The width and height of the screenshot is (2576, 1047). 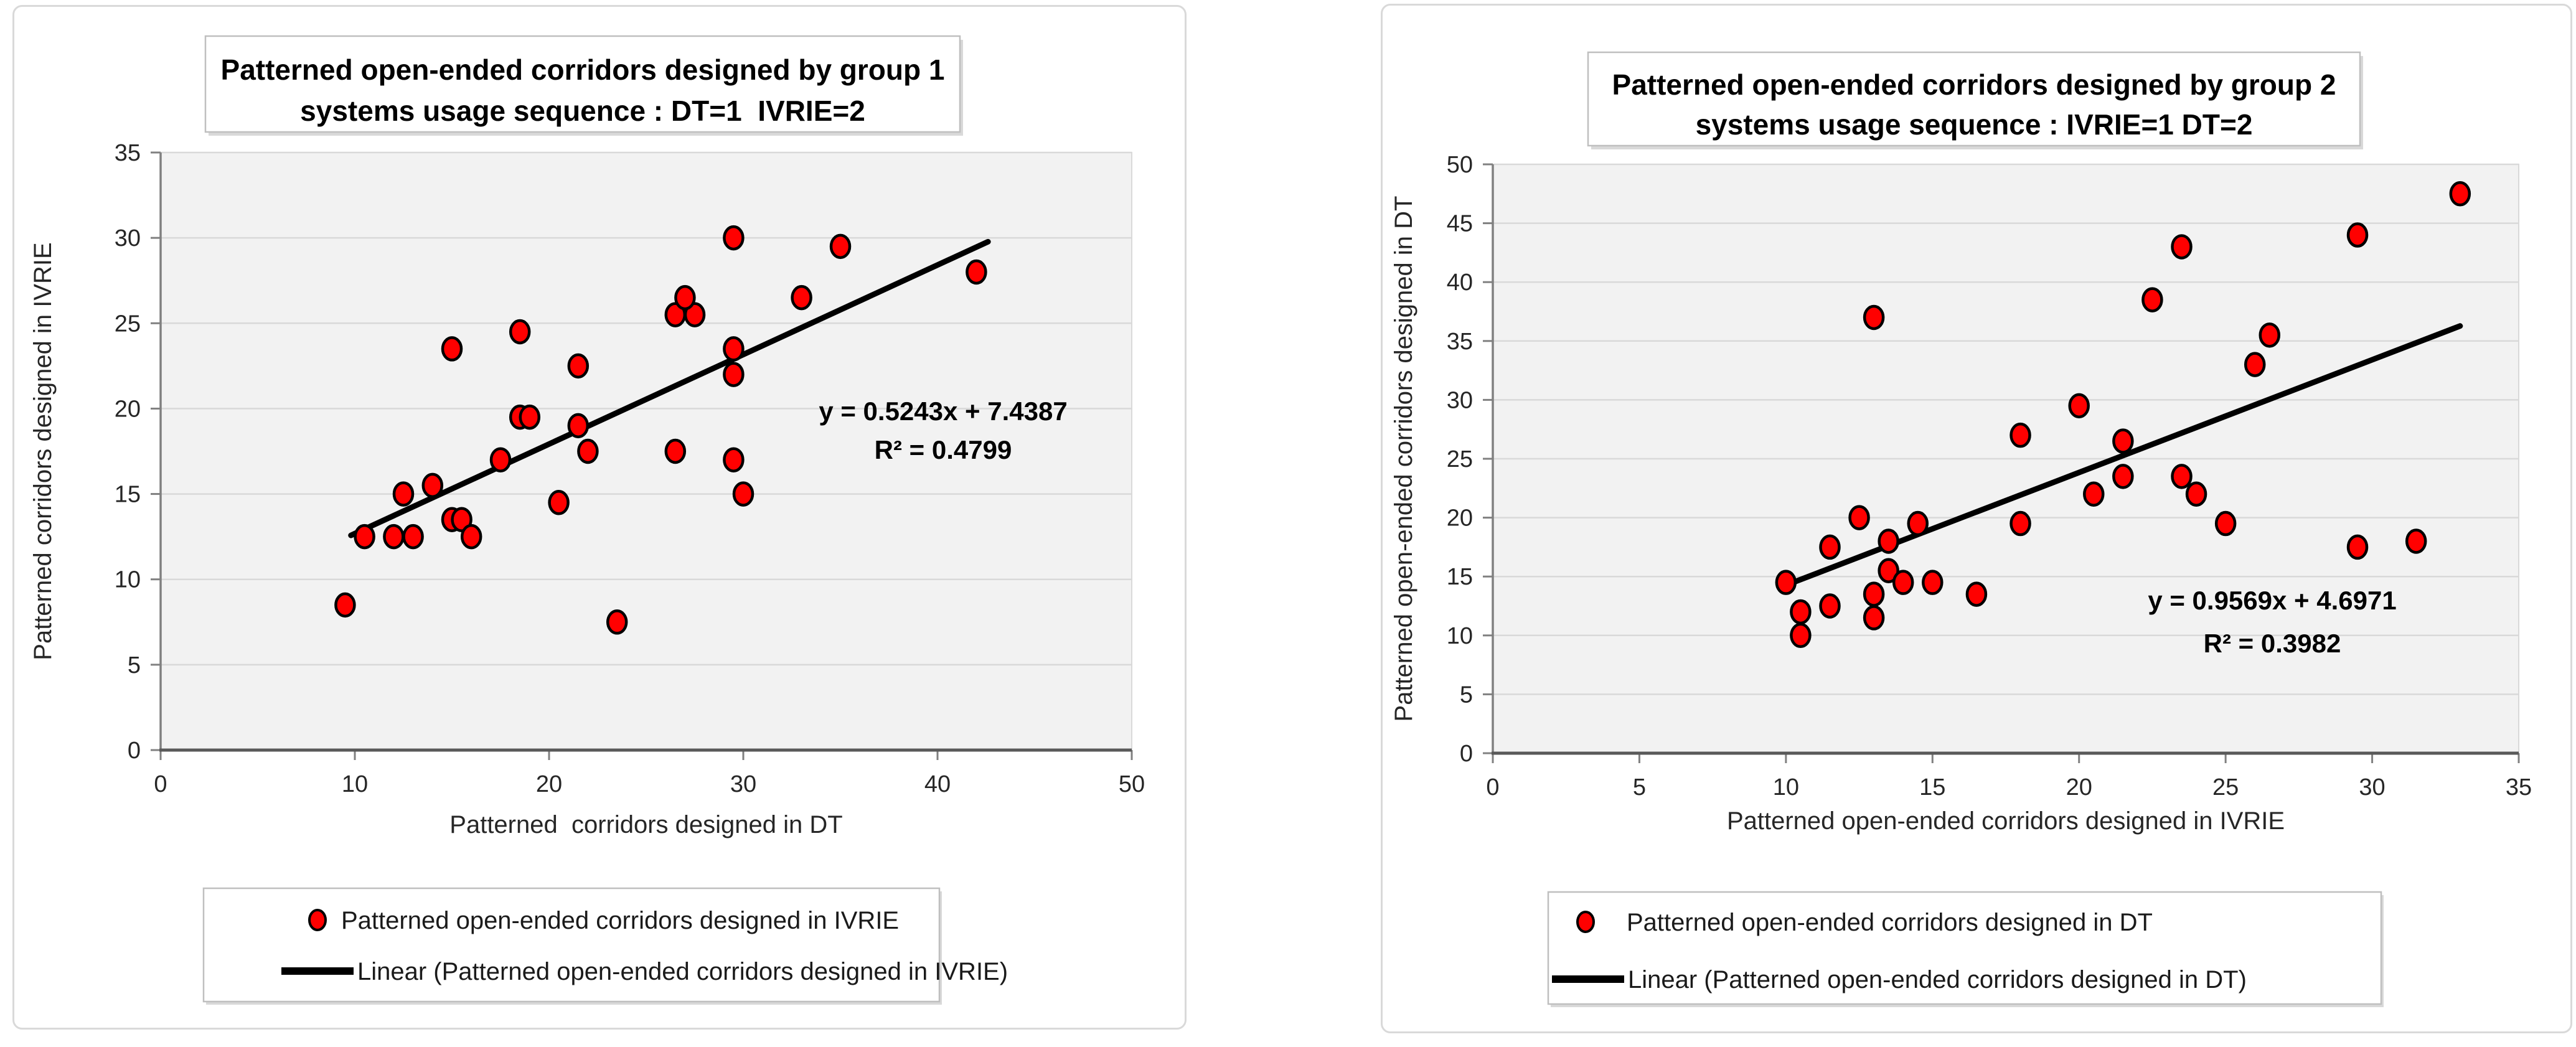 I want to click on y-axis-title: Patterned corridors designed in IVRIE, so click(x=43, y=451).